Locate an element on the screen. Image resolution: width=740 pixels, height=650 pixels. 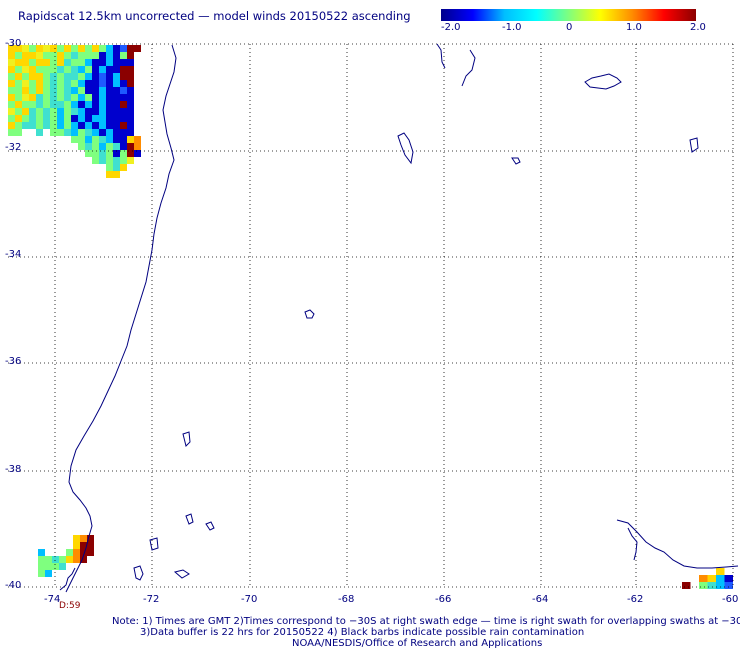
lon-label-64: -64 is located at coordinates (540, 599).